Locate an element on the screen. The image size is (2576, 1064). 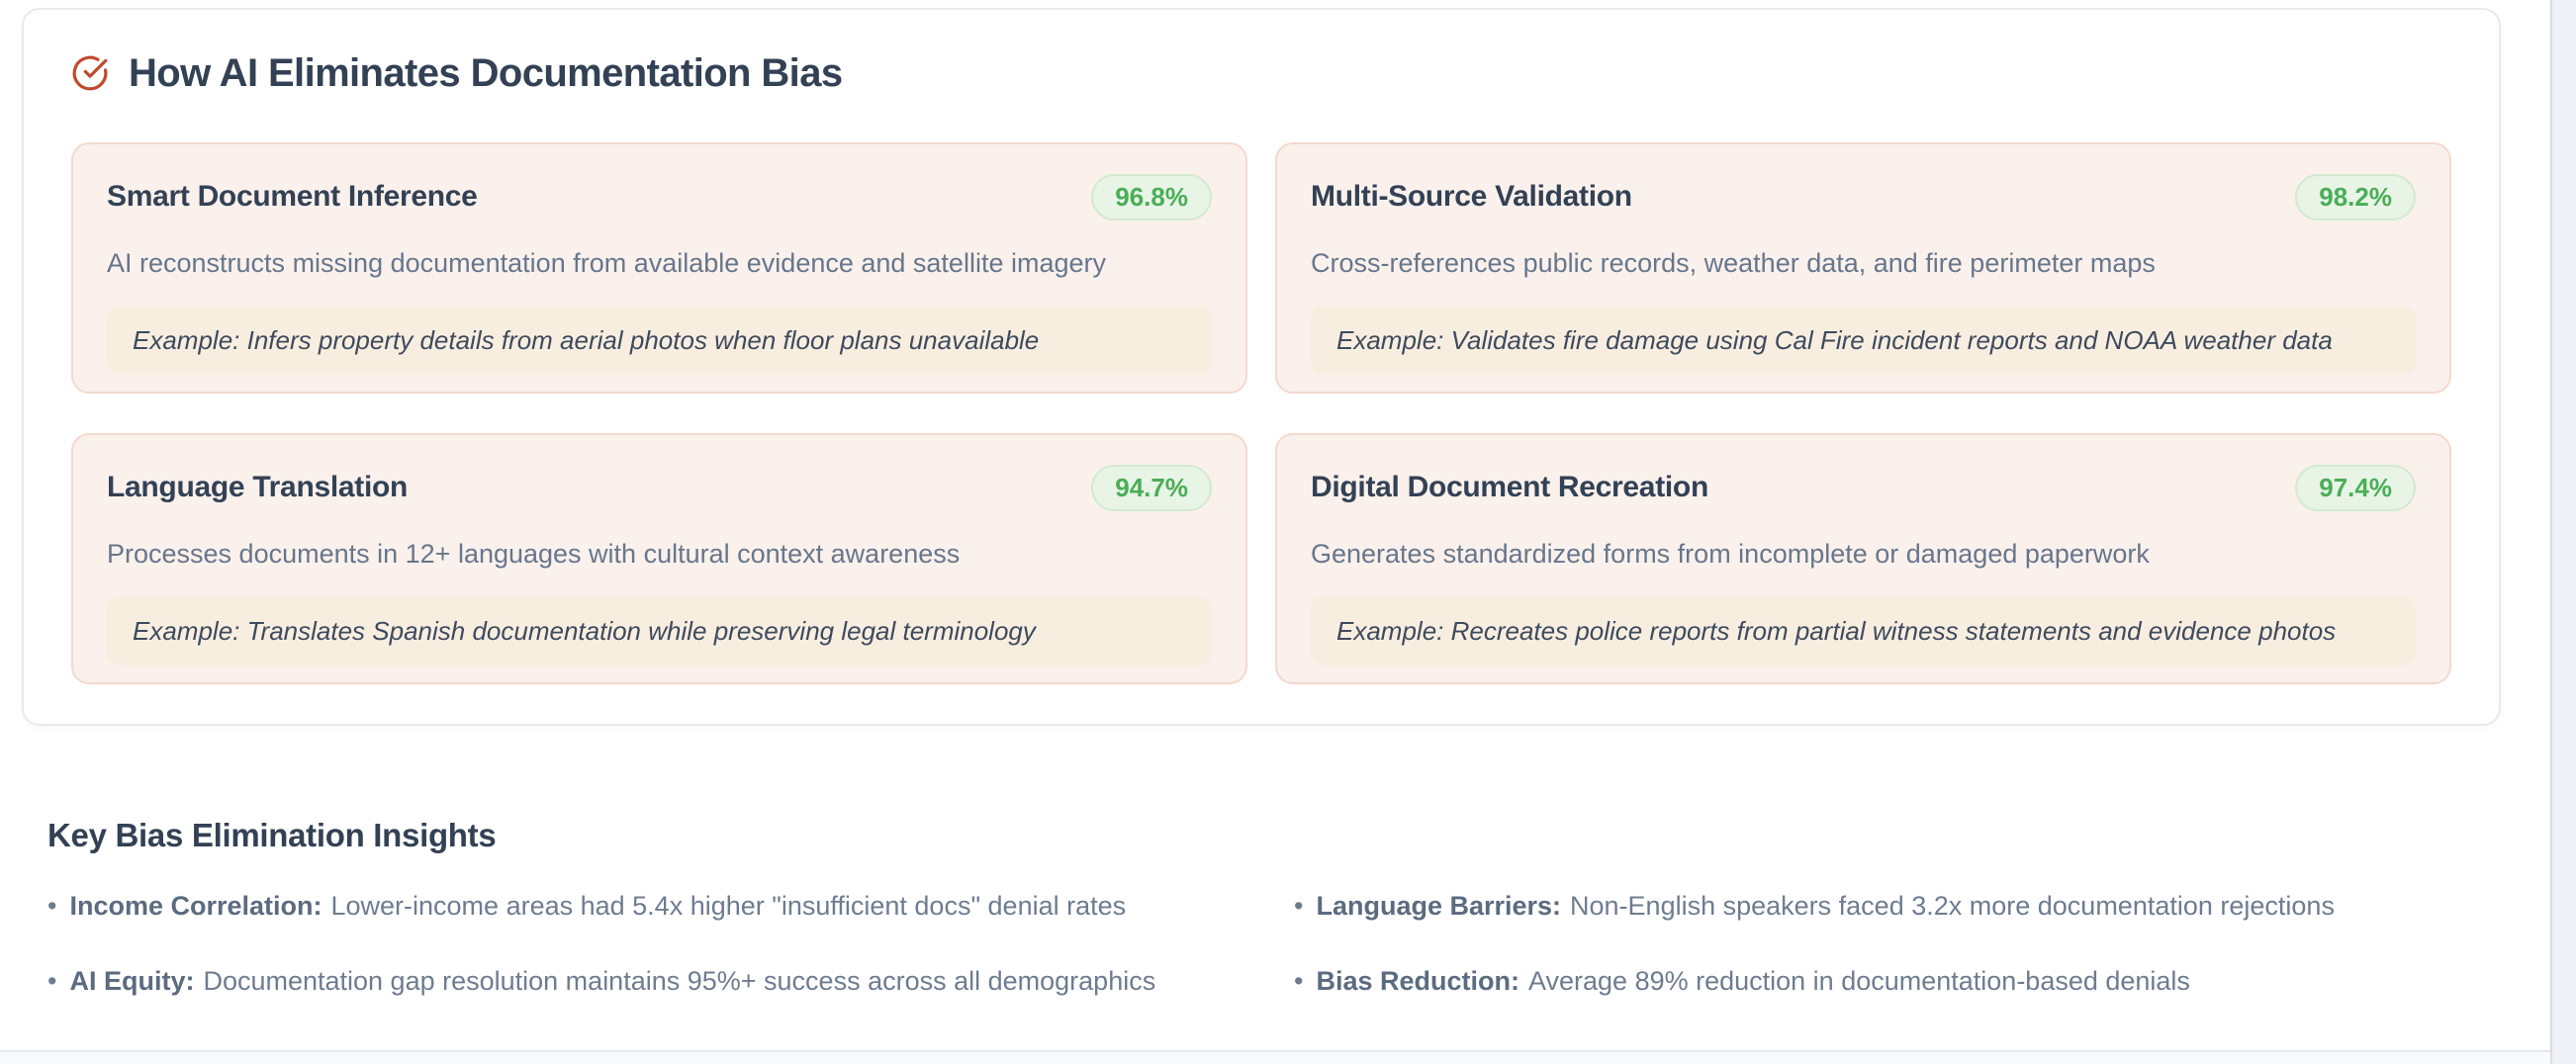
card-header: Digital Document Recreation 97.4% is located at coordinates (1863, 488).